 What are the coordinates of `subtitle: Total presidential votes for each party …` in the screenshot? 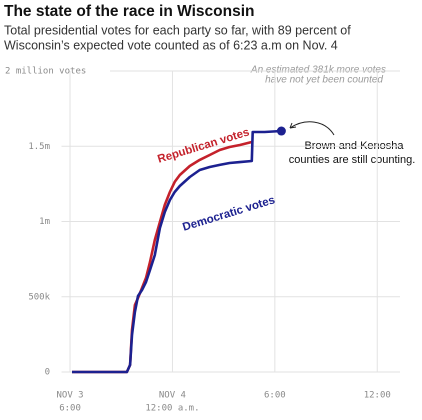 It's located at (177, 30).